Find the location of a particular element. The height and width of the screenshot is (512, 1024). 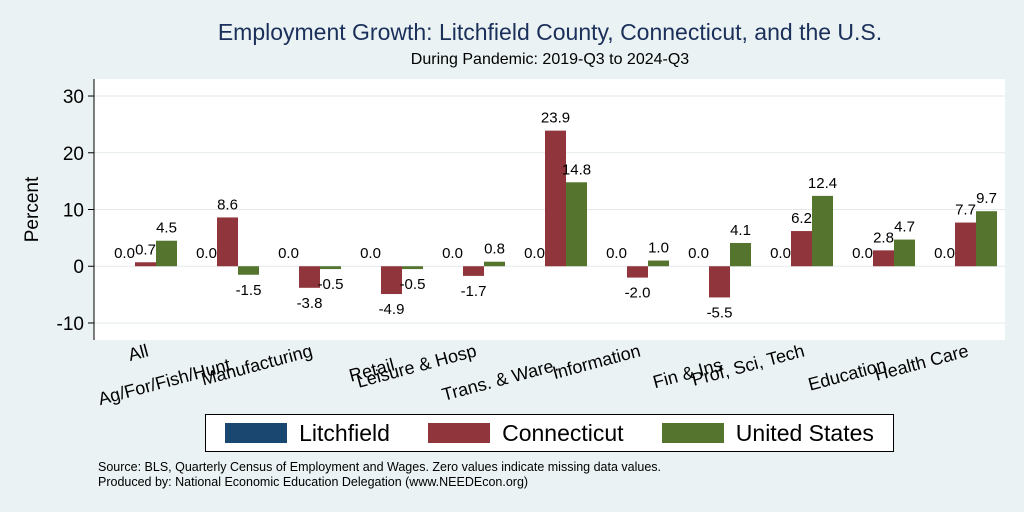

legend-item-united-states: United States is located at coordinates (767, 433).